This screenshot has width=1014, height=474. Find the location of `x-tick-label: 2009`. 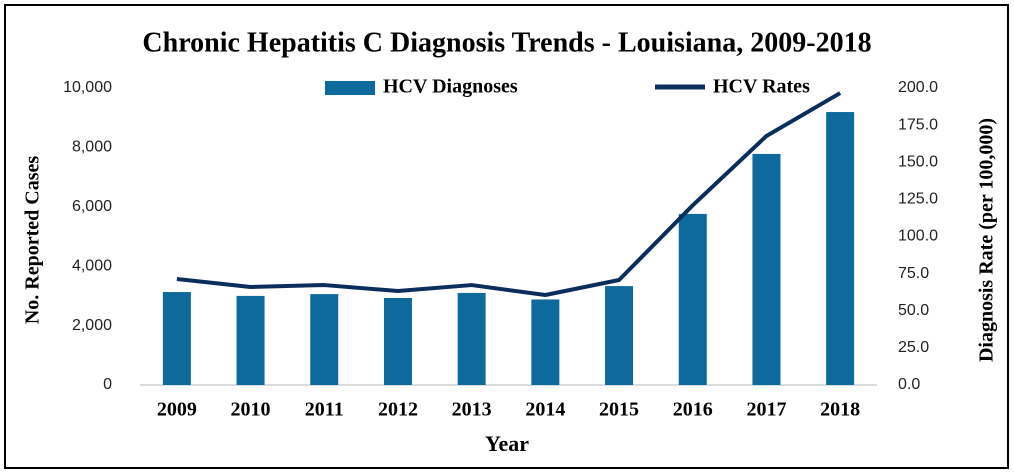

x-tick-label: 2009 is located at coordinates (177, 410).